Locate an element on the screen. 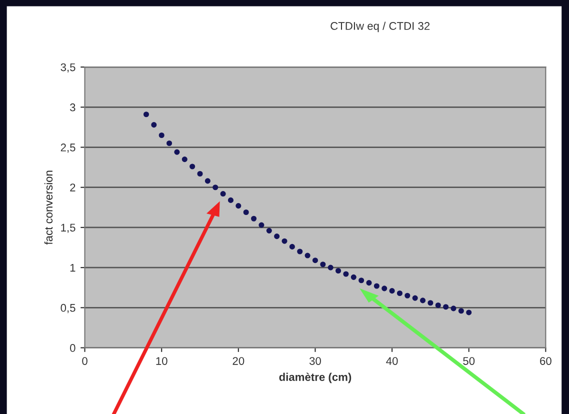 The image size is (569, 414). y-tick-label: 1 is located at coordinates (73, 268).